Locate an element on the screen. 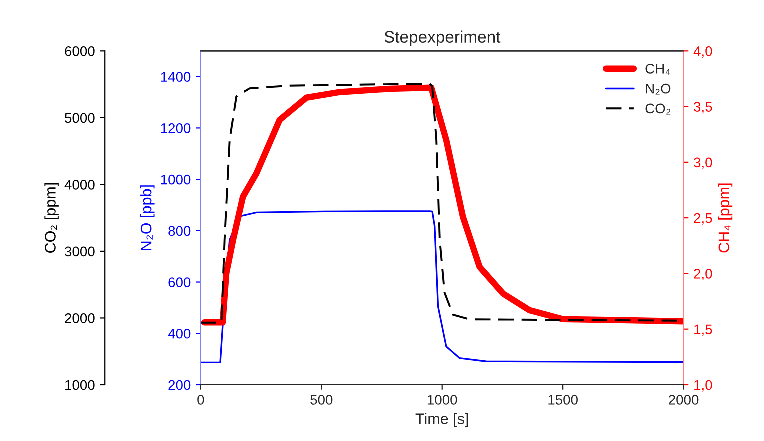  legend-label: N₂O is located at coordinates (658, 89).